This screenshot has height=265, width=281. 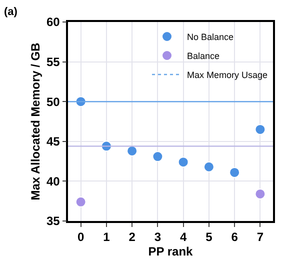 I want to click on x-tick-label: 5, so click(x=209, y=237).